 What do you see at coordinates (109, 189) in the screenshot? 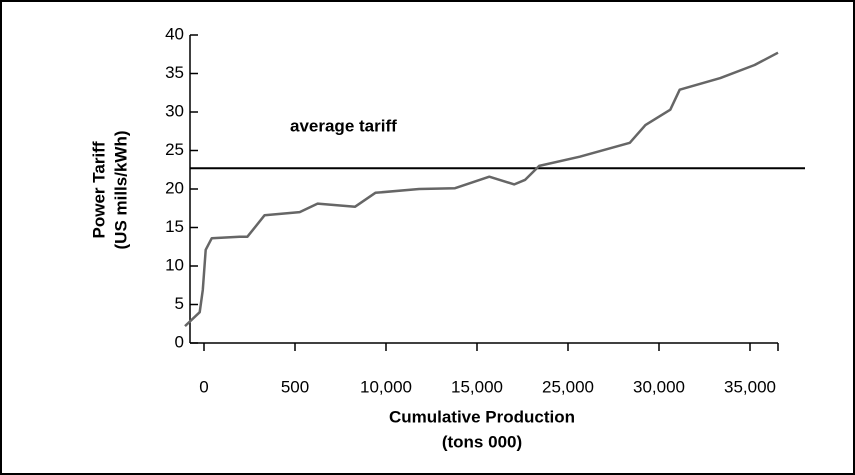
I see `y-axis-label-group: Power Tariff (US mills/kWh)` at bounding box center [109, 189].